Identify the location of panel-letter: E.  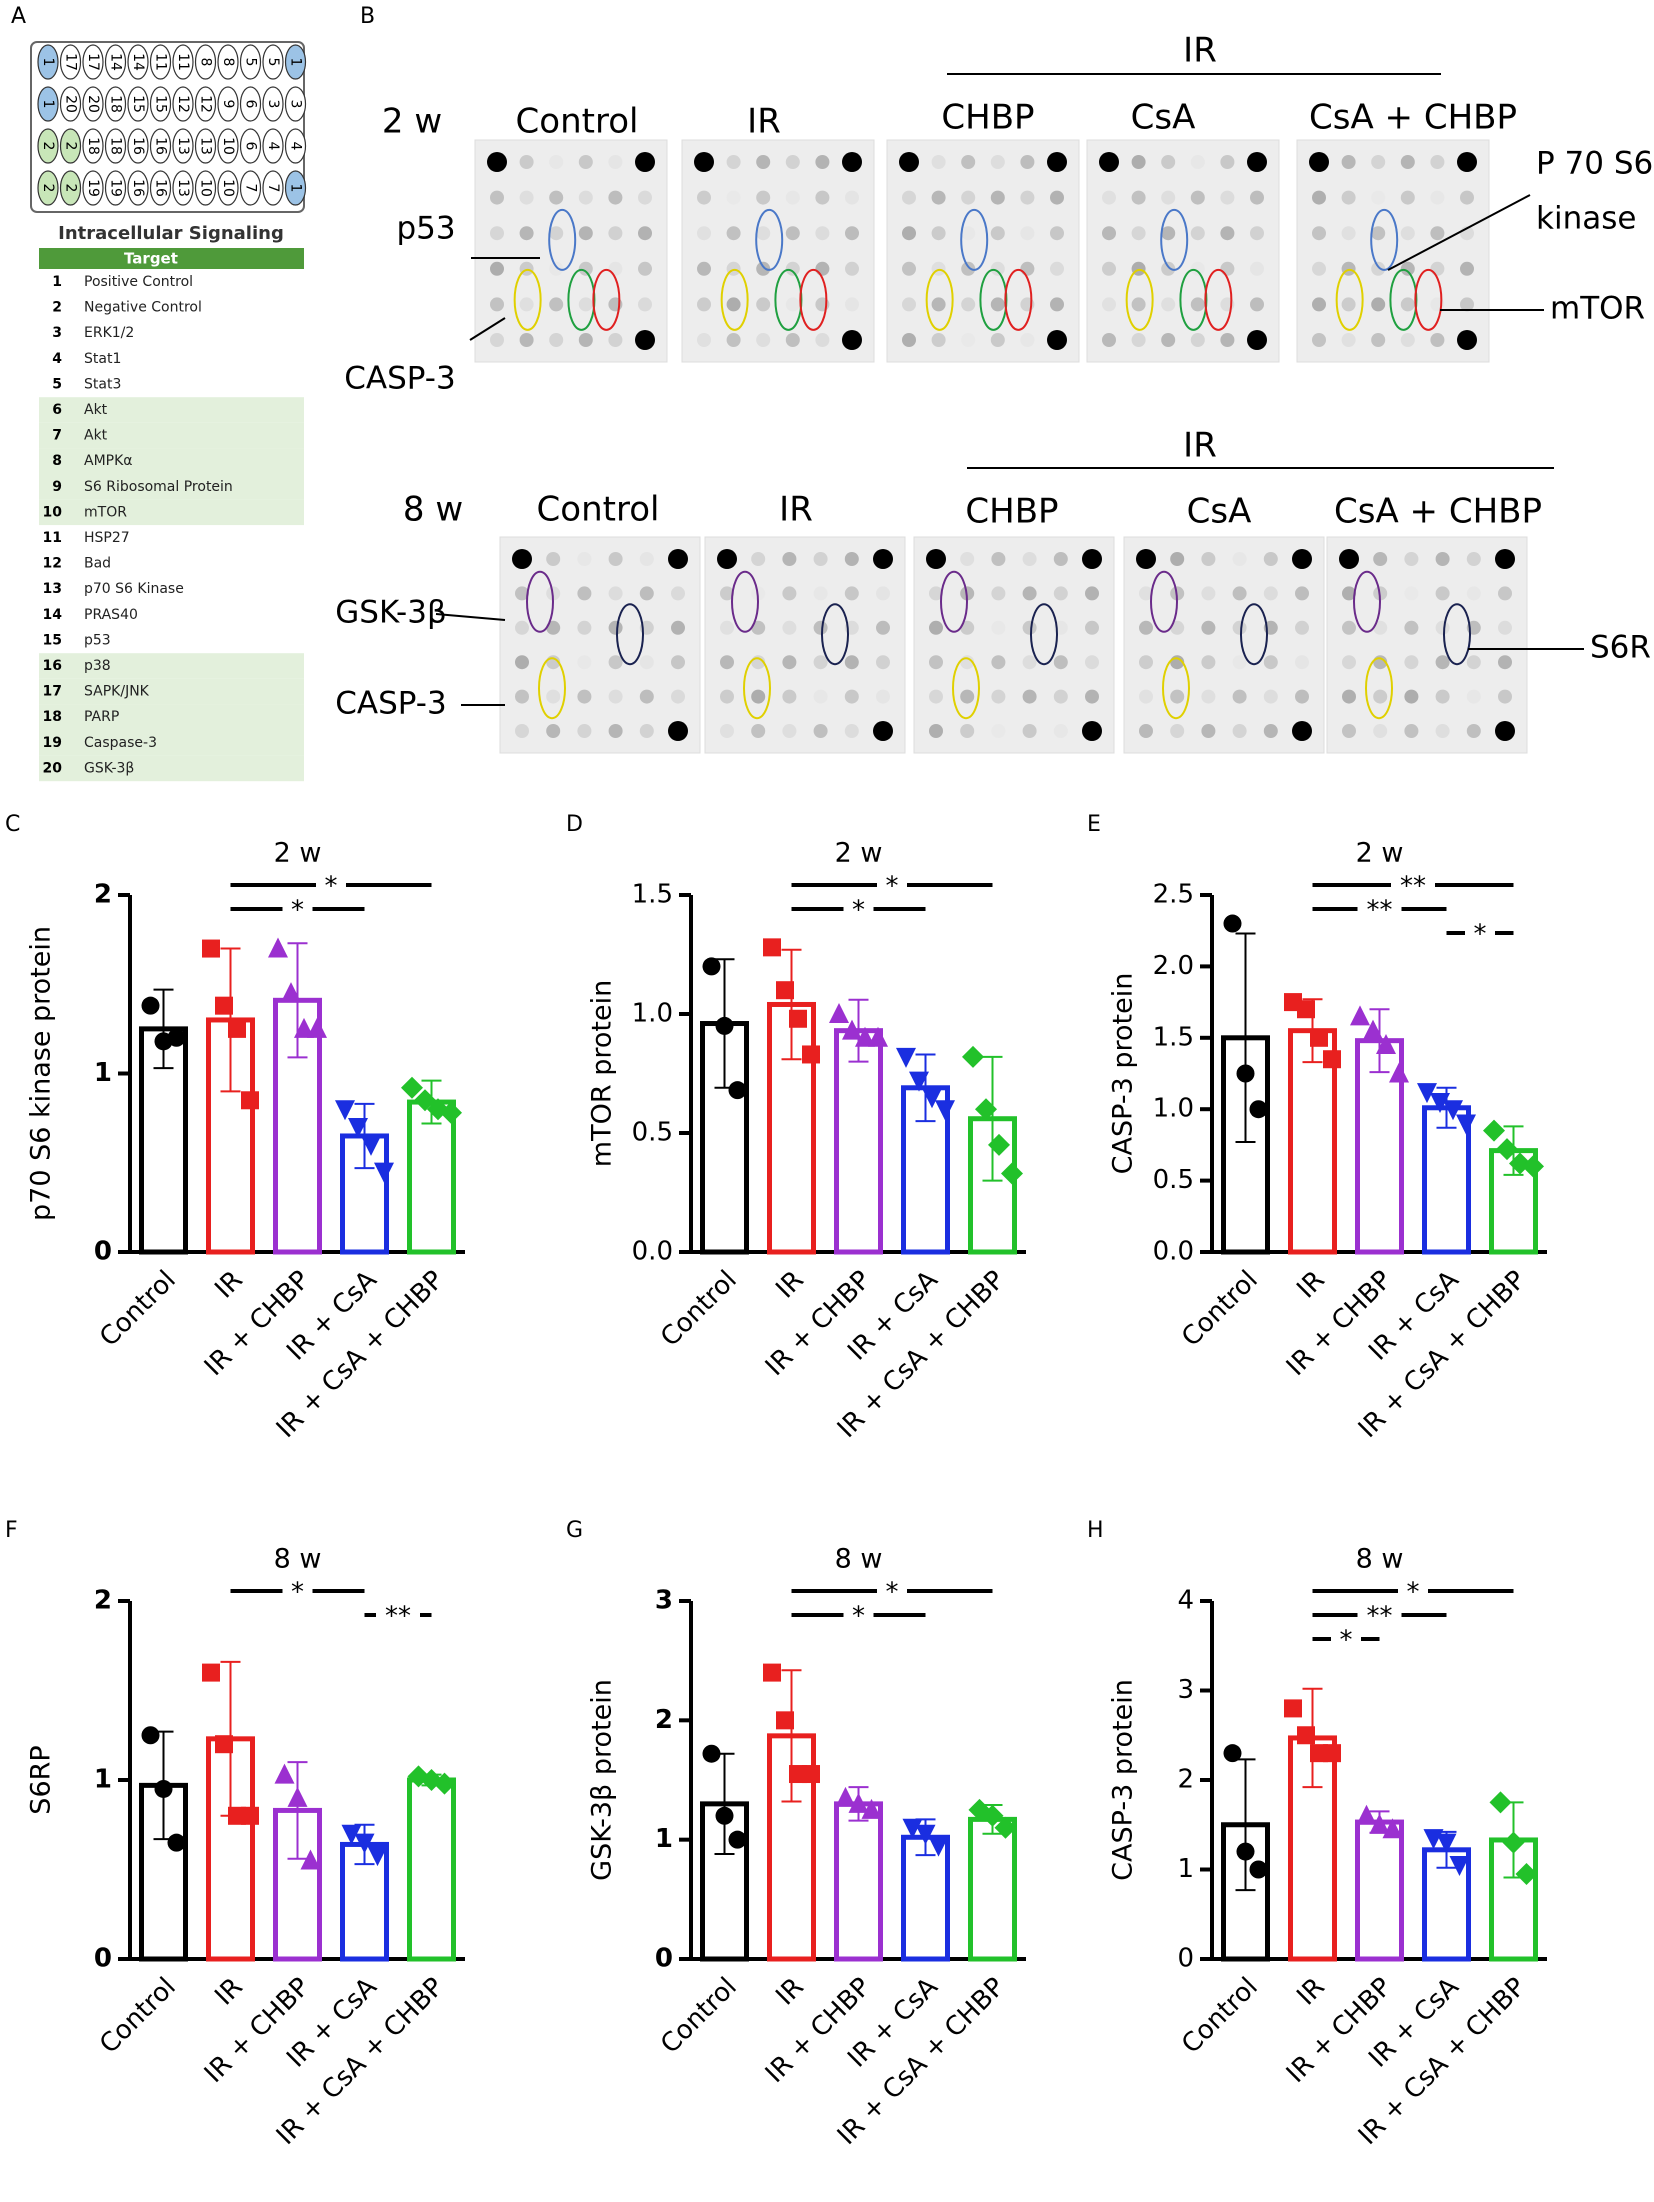
(1094, 824).